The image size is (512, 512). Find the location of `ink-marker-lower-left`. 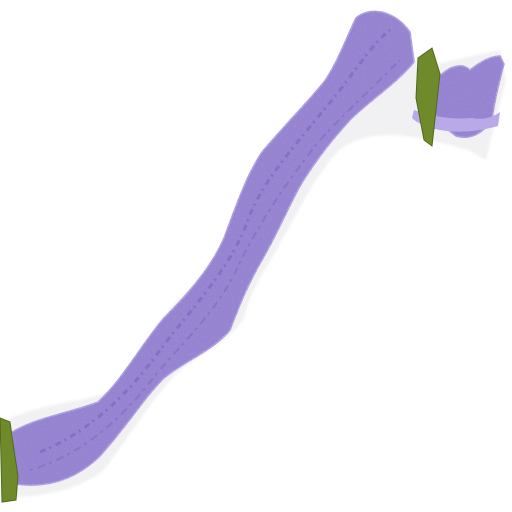

ink-marker-lower-left is located at coordinates (9, 460).